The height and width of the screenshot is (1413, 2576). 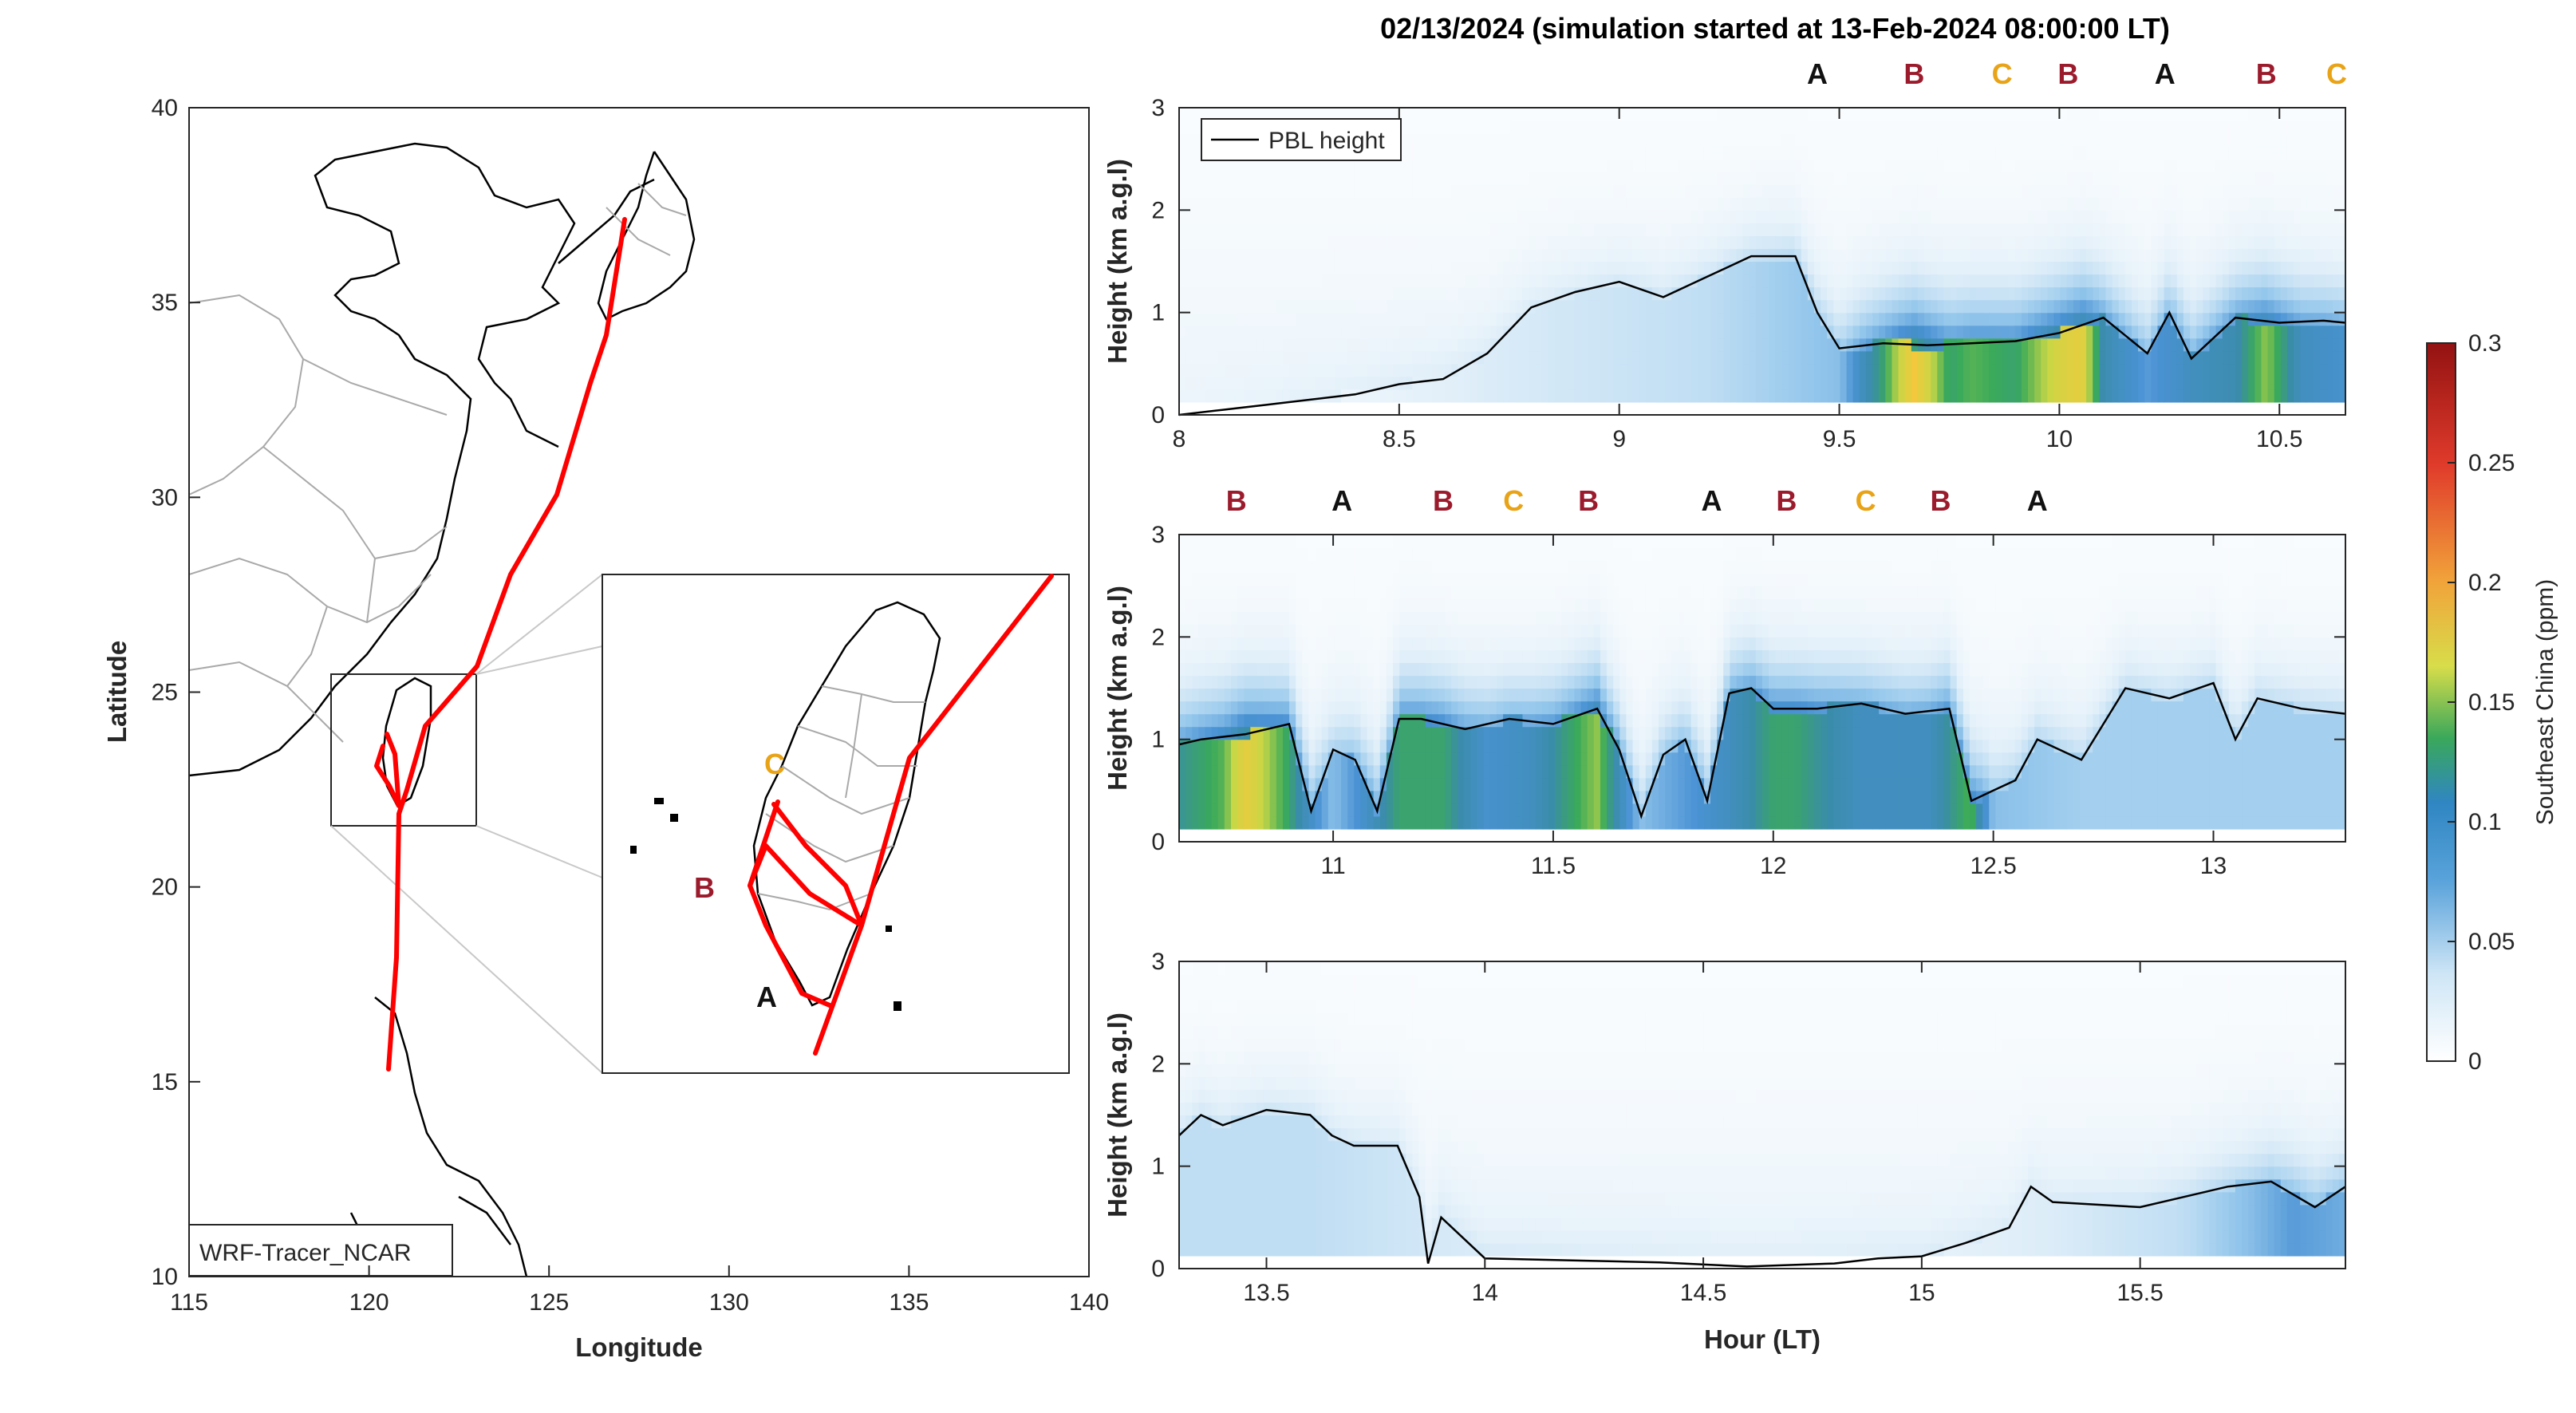 What do you see at coordinates (549, 1302) in the screenshot?
I see `map-xtick-label: 125` at bounding box center [549, 1302].